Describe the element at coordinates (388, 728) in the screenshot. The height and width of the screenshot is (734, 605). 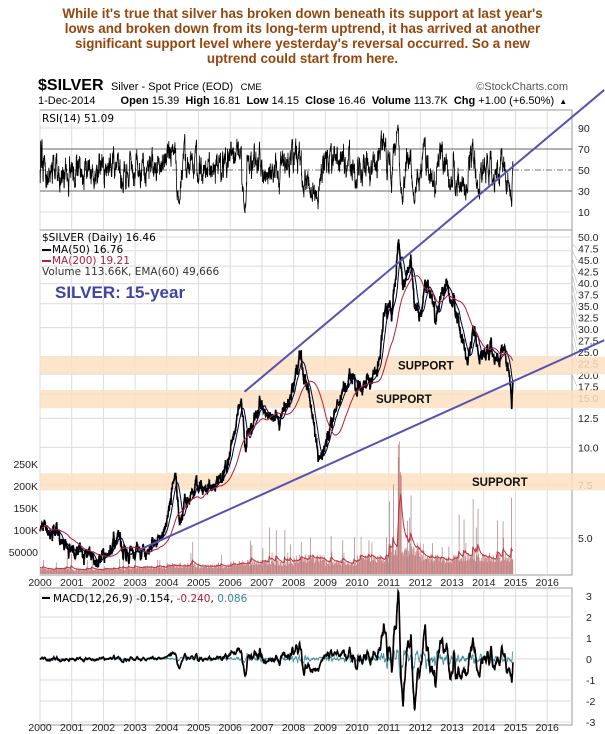
I see `year-label: 2011` at that location.